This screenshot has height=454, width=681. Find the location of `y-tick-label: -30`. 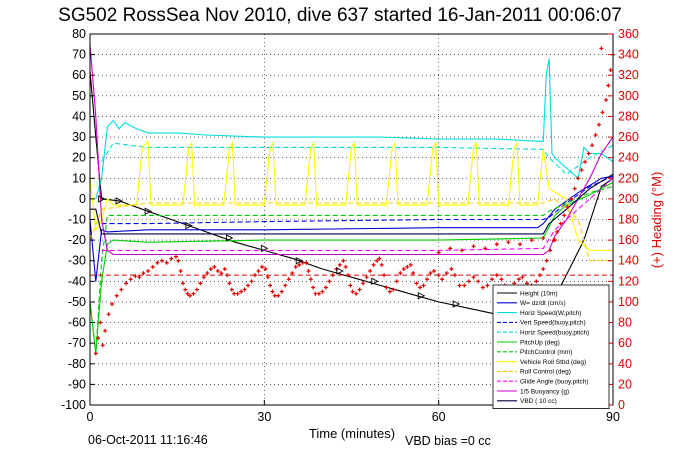

y-tick-label: -30 is located at coordinates (77, 261).